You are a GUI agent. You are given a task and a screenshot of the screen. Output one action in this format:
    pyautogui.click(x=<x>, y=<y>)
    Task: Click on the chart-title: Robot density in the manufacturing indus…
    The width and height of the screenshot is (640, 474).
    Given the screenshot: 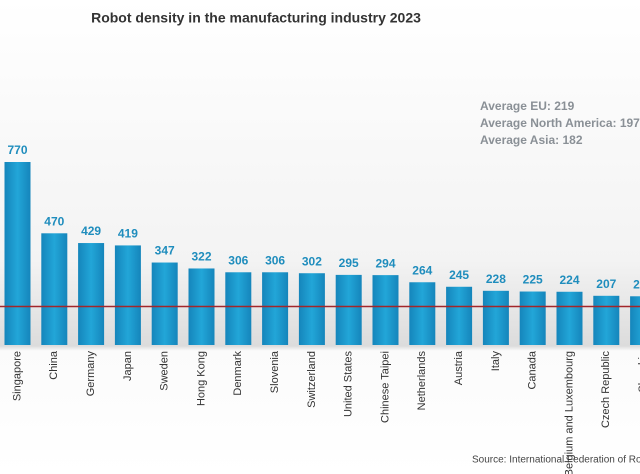 What is the action you would take?
    pyautogui.click(x=256, y=18)
    